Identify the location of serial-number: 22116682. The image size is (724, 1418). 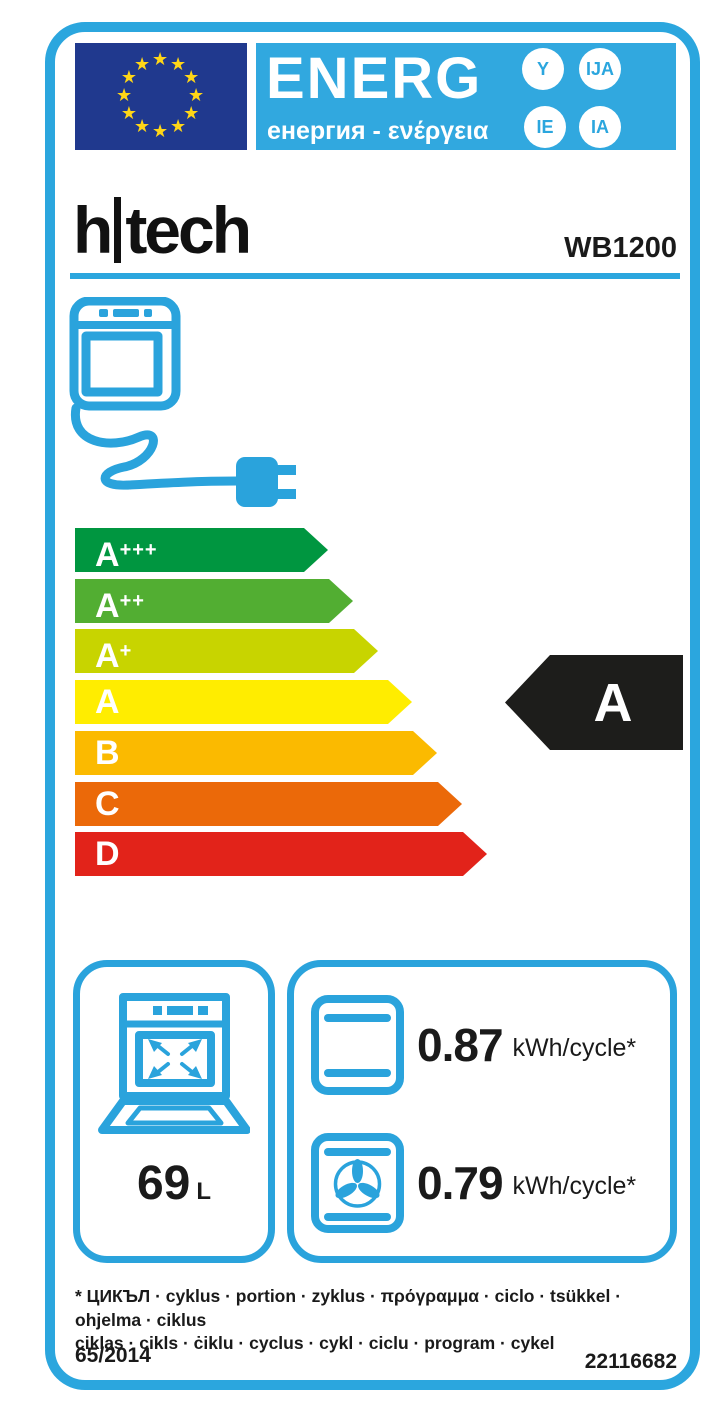
(630, 1361).